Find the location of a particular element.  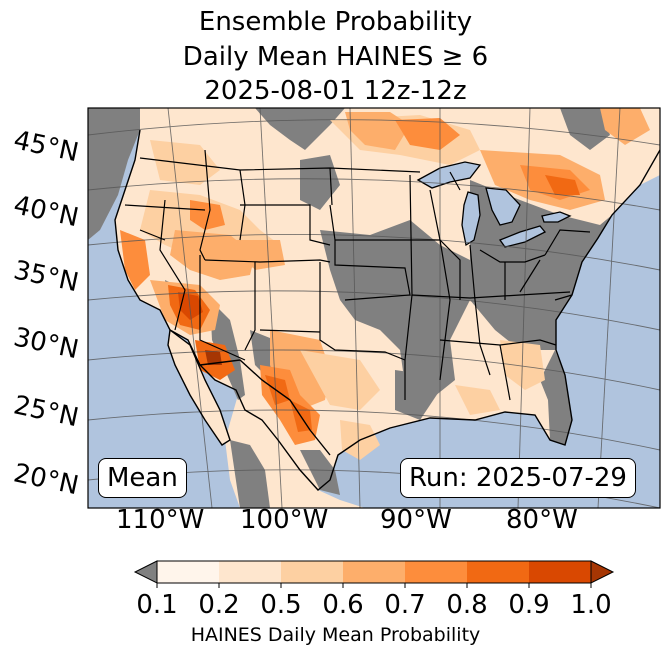

colorbar is located at coordinates (374, 574).